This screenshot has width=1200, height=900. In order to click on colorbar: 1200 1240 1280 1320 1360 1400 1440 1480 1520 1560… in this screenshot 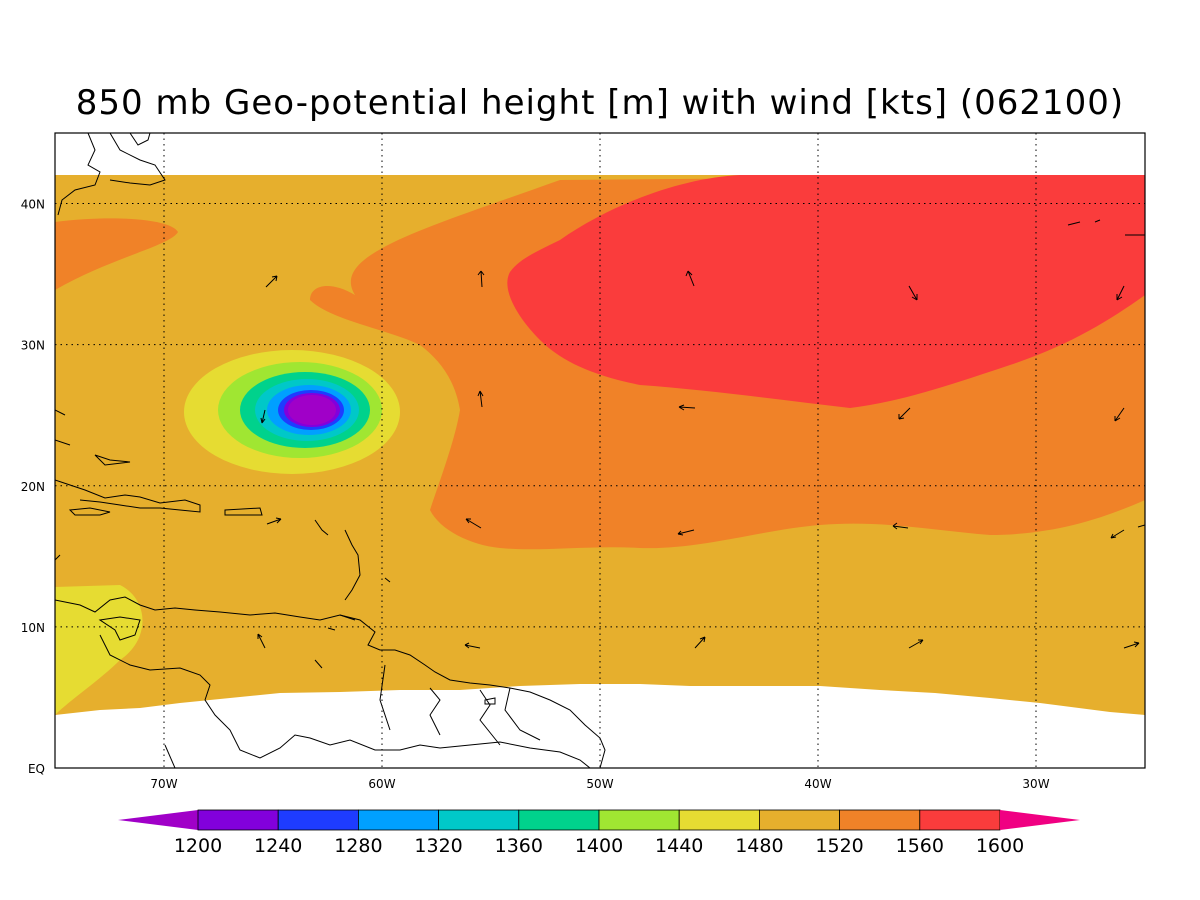, I will do `click(599, 833)`.